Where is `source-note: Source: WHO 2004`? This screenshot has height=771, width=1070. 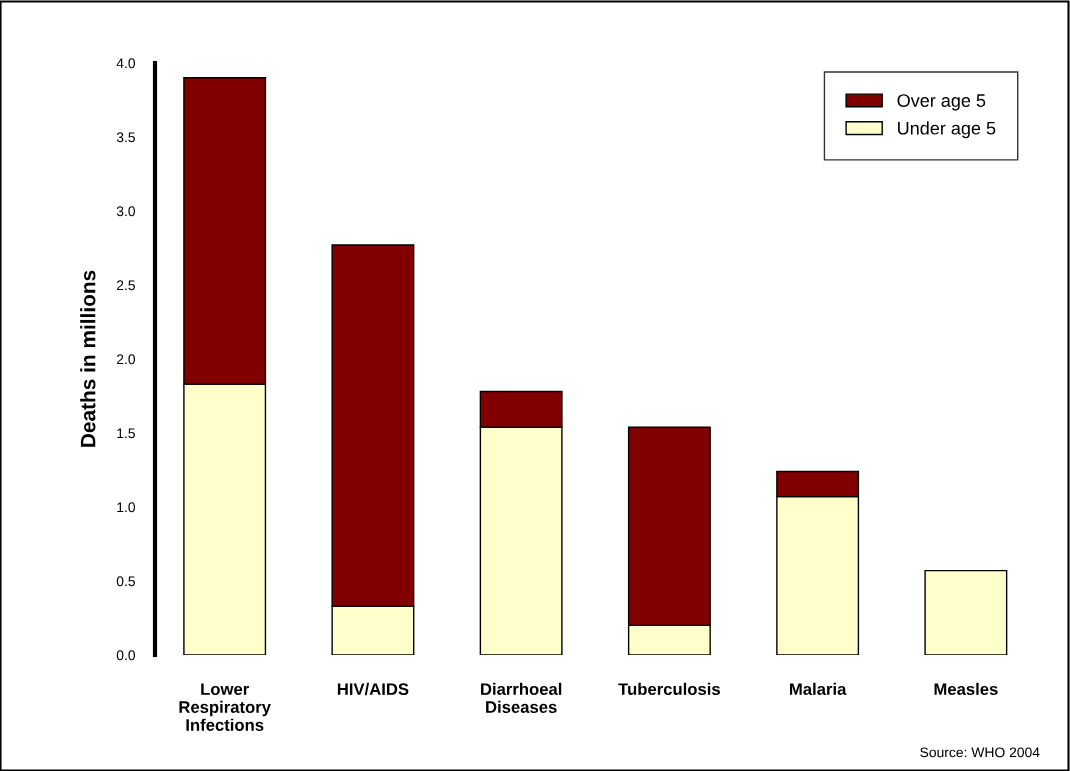 source-note: Source: WHO 2004 is located at coordinates (980, 752).